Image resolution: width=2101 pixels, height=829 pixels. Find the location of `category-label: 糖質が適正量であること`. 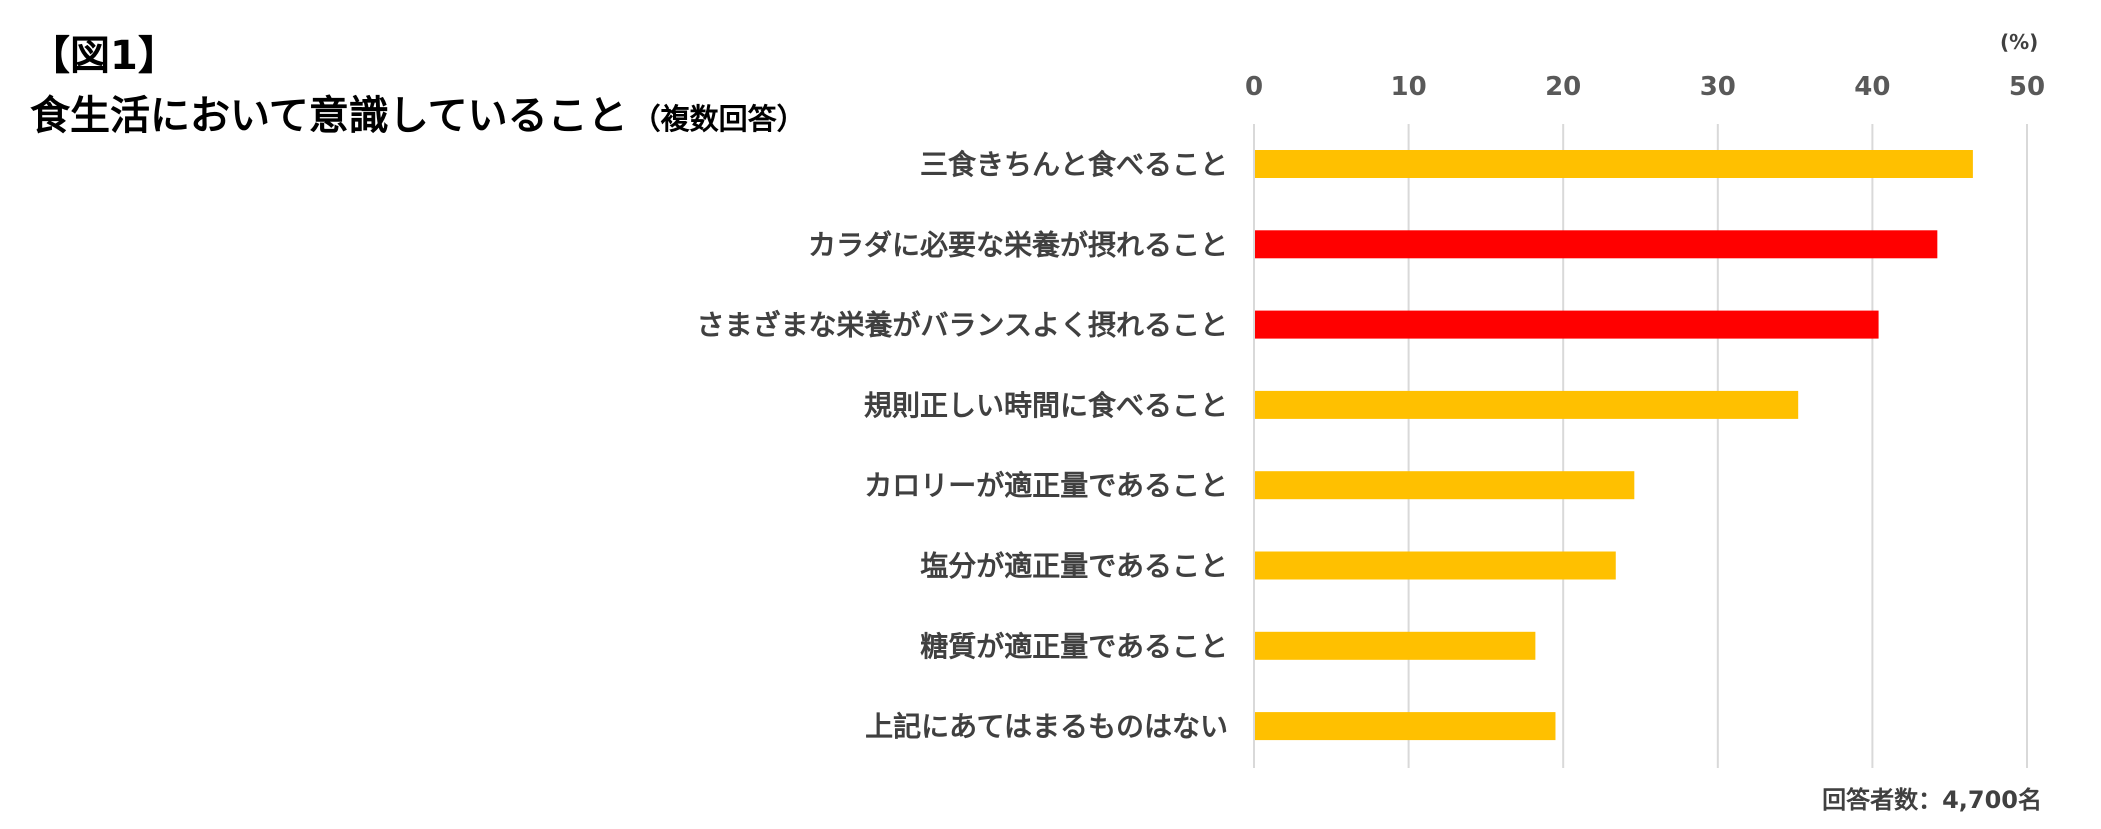

category-label: 糖質が適正量であること is located at coordinates (1074, 646).